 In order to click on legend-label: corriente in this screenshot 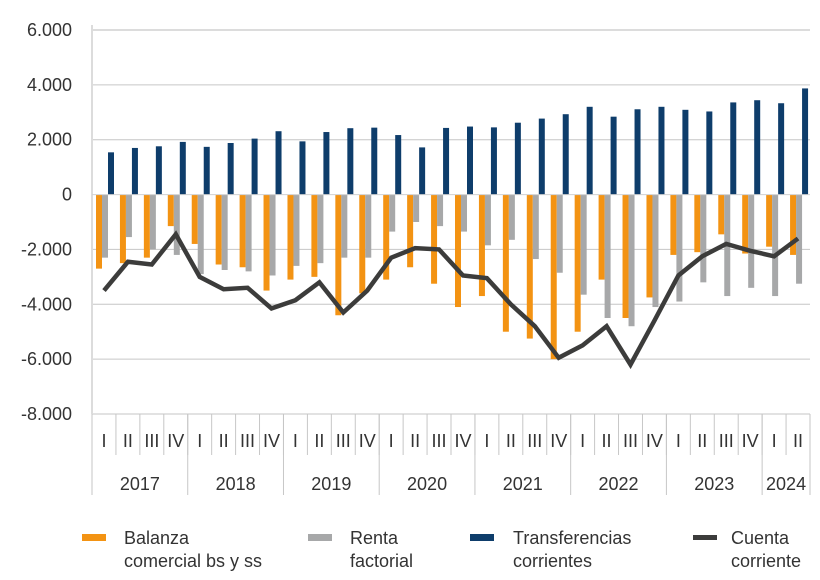, I will do `click(766, 561)`.